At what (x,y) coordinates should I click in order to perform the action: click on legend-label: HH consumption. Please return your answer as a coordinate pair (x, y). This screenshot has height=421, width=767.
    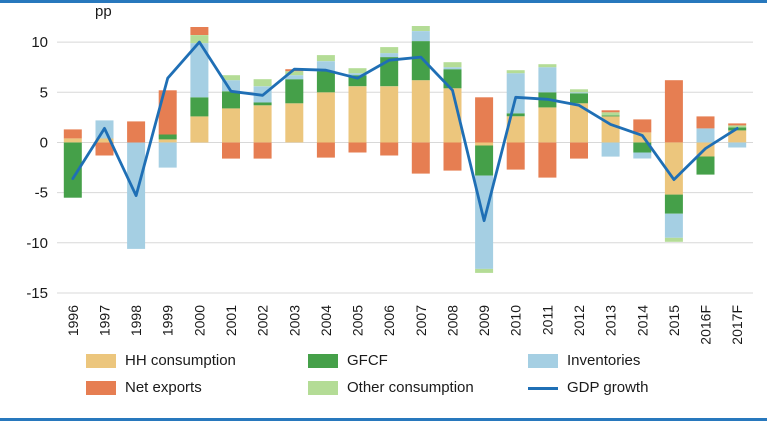
    Looking at the image, I should click on (180, 360).